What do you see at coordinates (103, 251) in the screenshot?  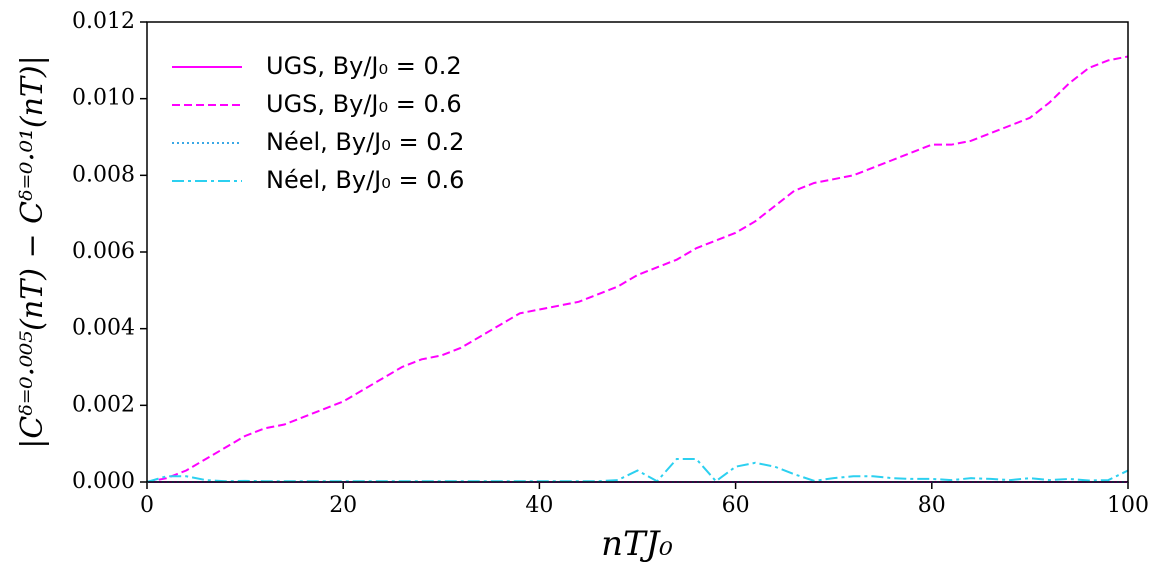 I see `y-tick-label: 0.006` at bounding box center [103, 251].